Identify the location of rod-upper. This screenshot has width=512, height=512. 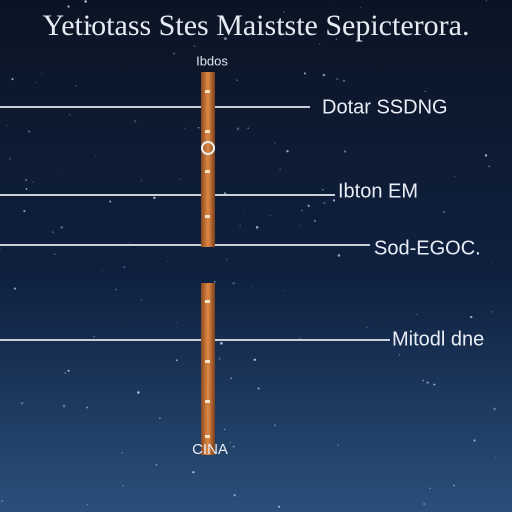
(208, 159).